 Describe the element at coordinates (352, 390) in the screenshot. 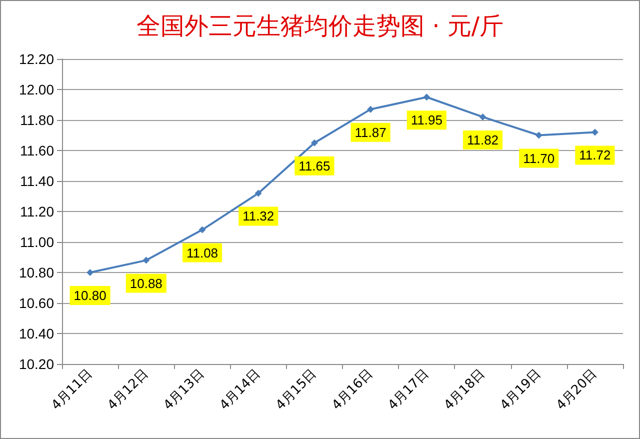

I see `x-tick-label: 4月16日` at that location.